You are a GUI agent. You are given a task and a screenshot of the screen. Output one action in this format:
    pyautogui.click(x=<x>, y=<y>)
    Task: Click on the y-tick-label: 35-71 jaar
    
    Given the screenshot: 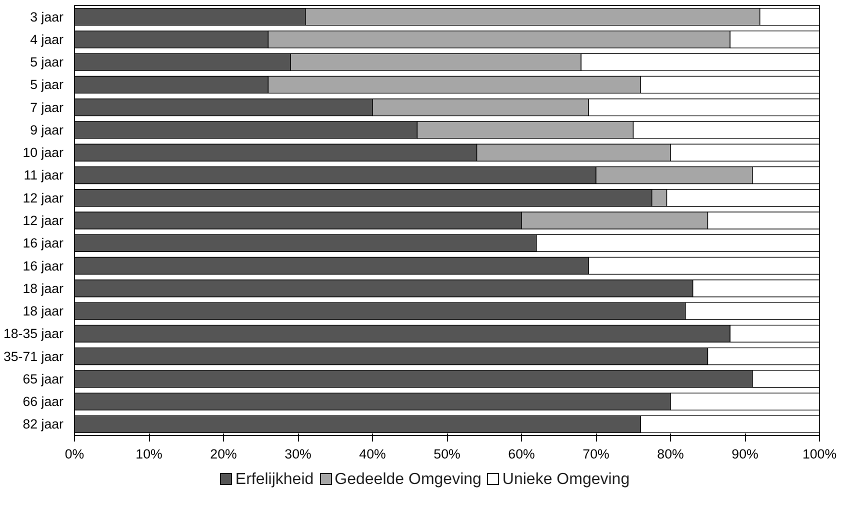 What is the action you would take?
    pyautogui.click(x=33, y=356)
    